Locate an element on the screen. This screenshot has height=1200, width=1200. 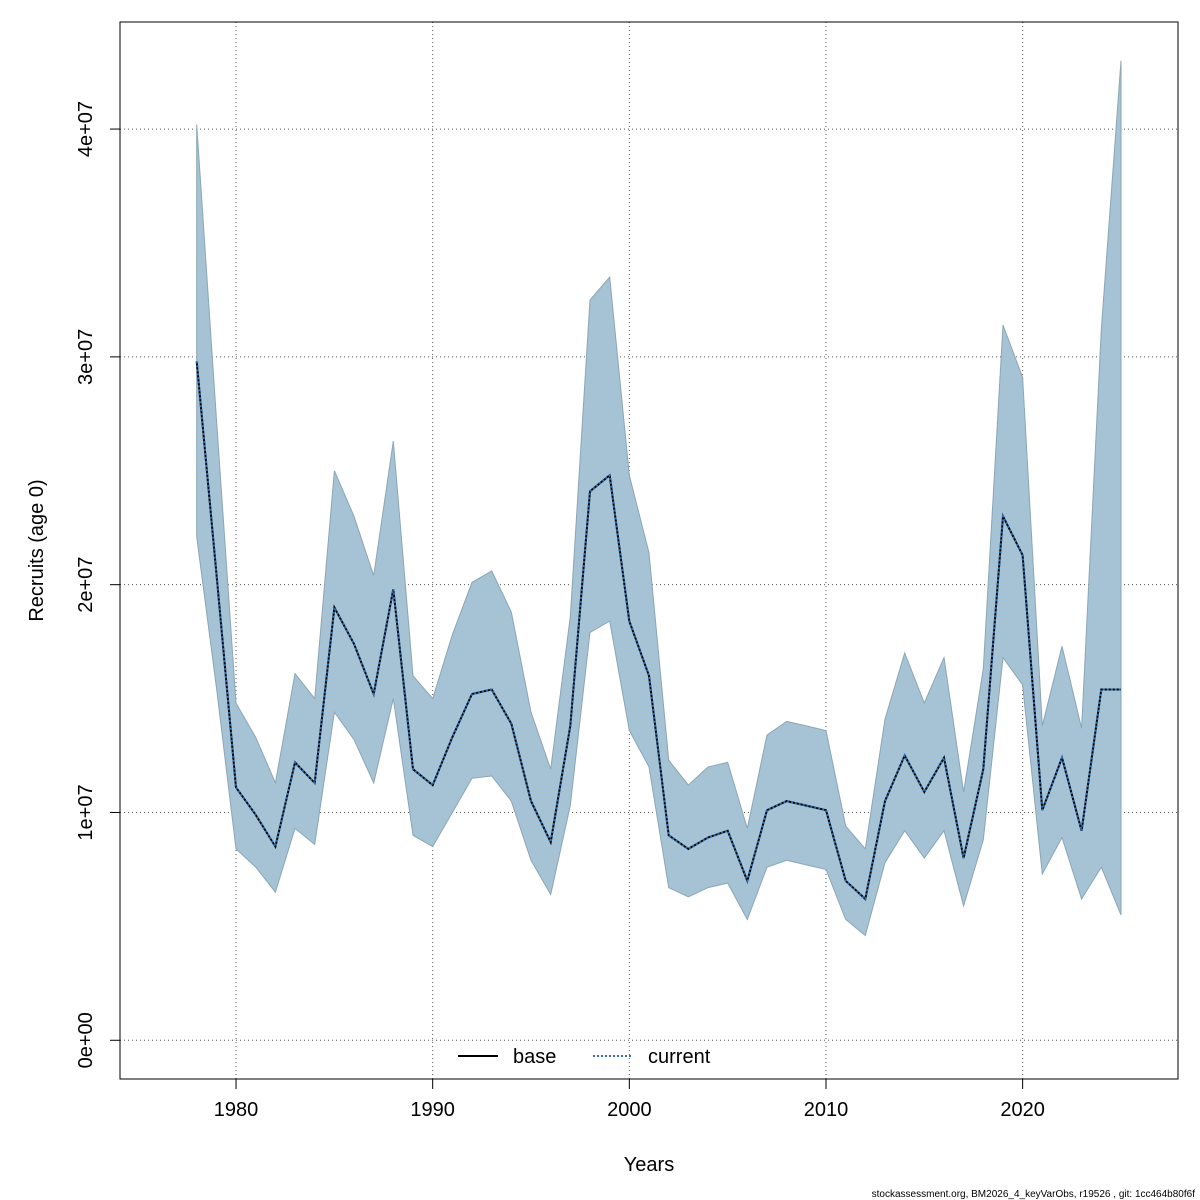
legend: base current is located at coordinates (584, 1057).